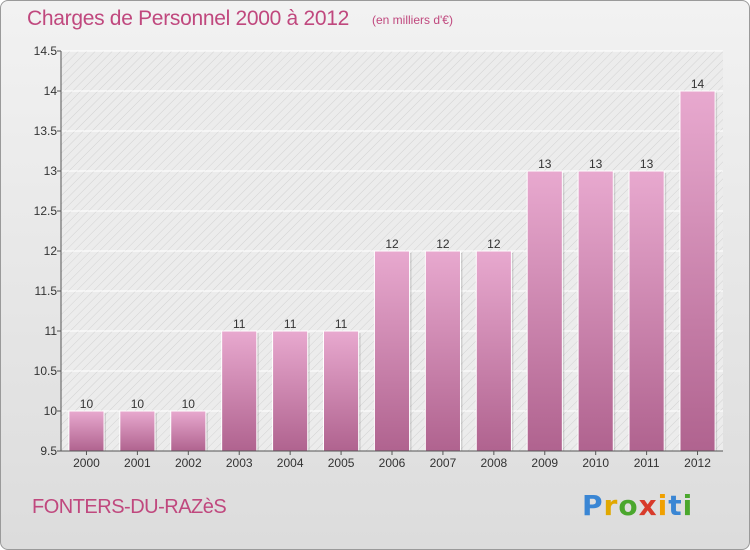 This screenshot has height=550, width=750. What do you see at coordinates (698, 84) in the screenshot?
I see `data-label: 14` at bounding box center [698, 84].